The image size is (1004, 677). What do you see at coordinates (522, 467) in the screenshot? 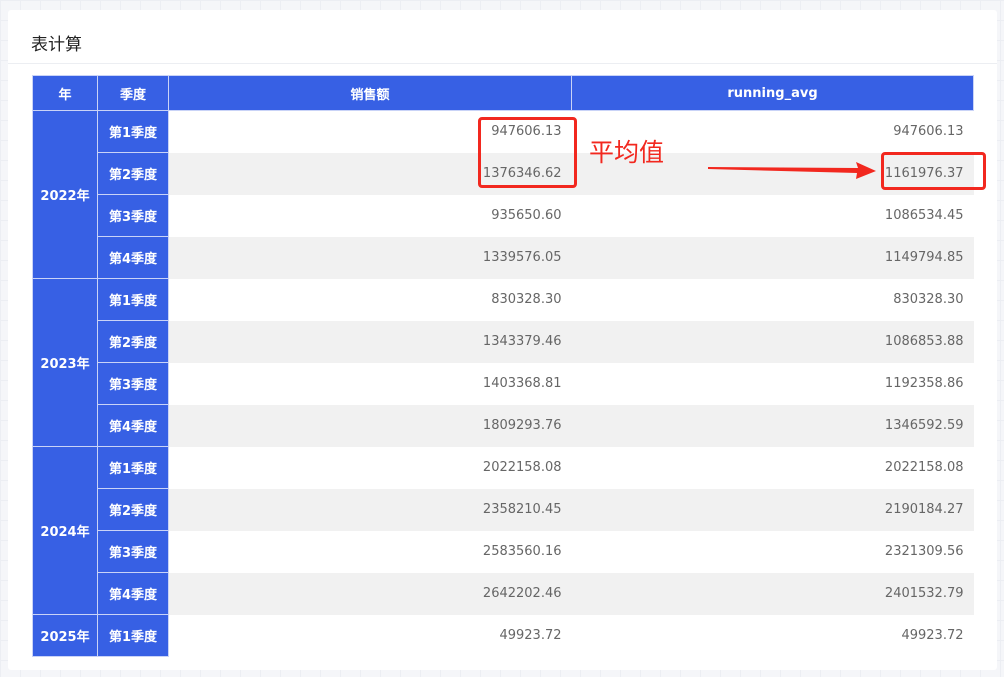
I see `sales-cell: 2022158.08` at bounding box center [522, 467].